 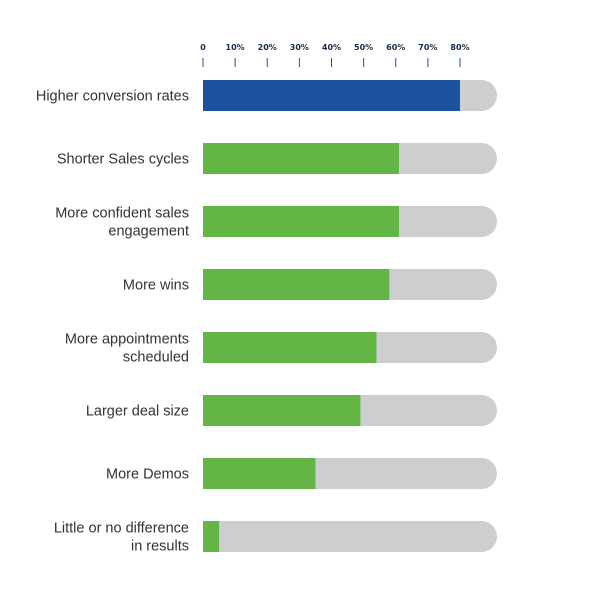 What do you see at coordinates (335, 55) in the screenshot?
I see `x-axis-ticks: 0 10% 20% 30% 40% 50% 60% 70% 80%` at bounding box center [335, 55].